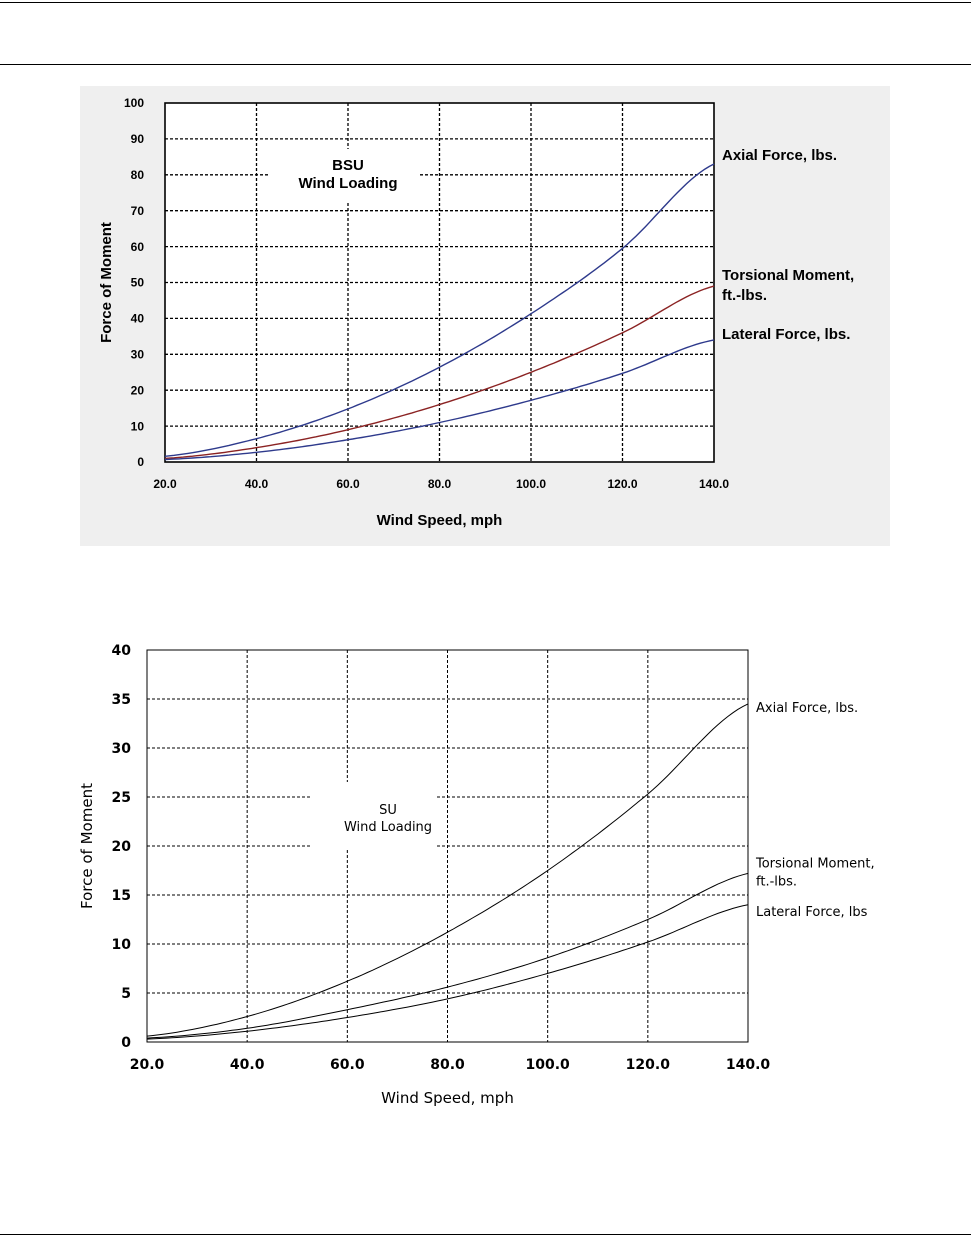  Describe the element at coordinates (485, 1234) in the screenshot. I see `footer-rule` at that location.